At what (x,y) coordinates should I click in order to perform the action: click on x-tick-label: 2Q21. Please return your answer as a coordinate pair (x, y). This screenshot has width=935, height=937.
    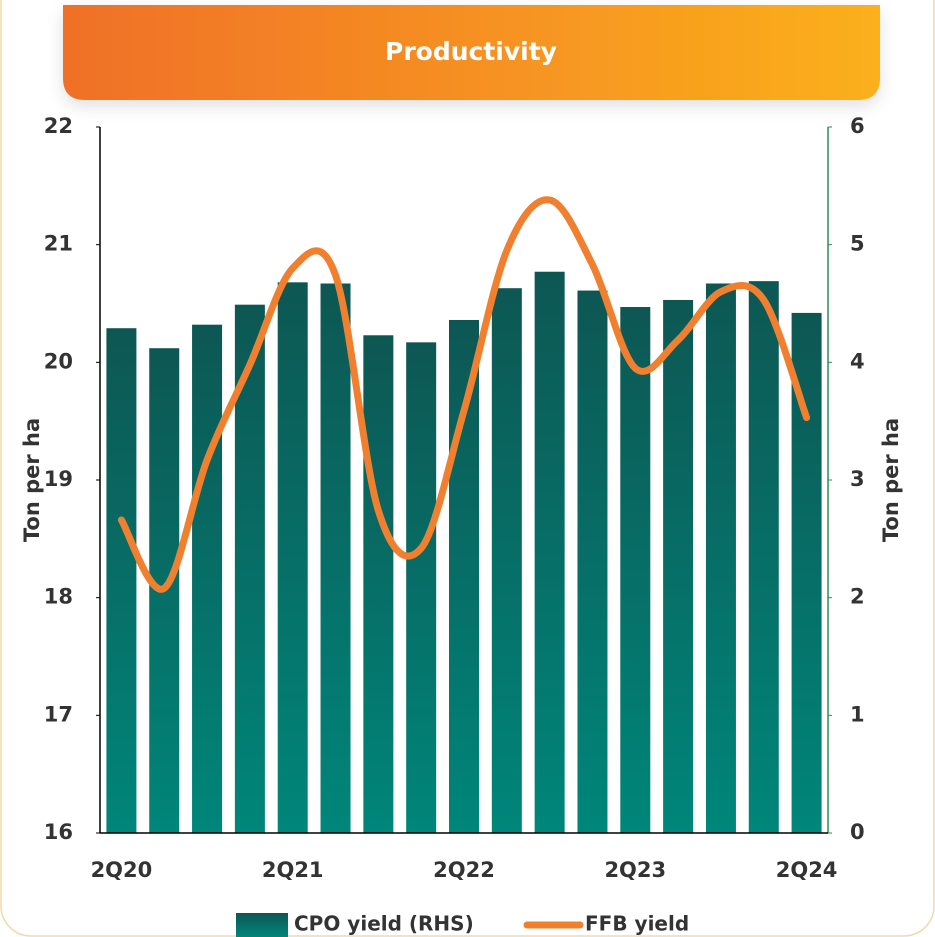
    Looking at the image, I should click on (293, 870).